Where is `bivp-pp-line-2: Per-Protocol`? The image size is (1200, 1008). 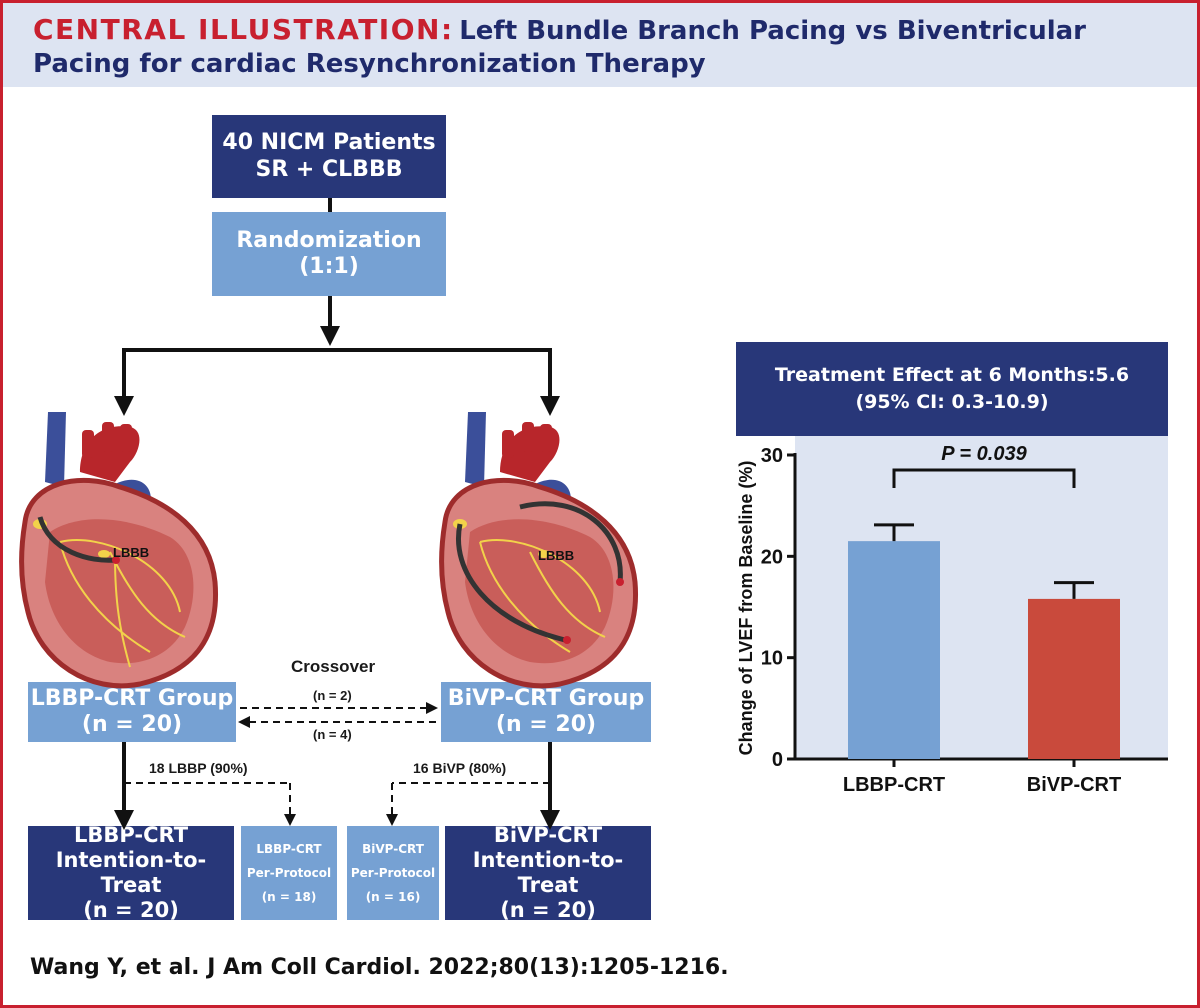 bivp-pp-line-2: Per-Protocol is located at coordinates (393, 873).